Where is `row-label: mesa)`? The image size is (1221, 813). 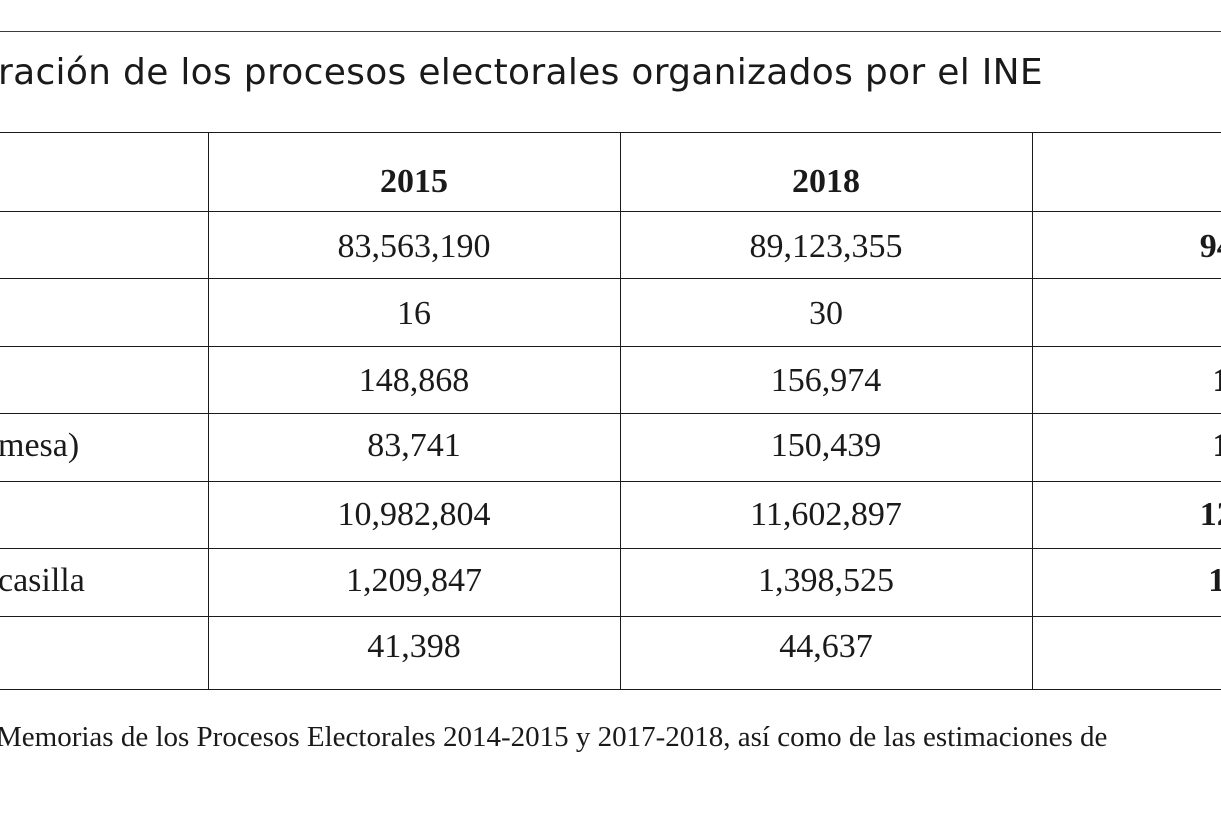 row-label: mesa) is located at coordinates (40, 445).